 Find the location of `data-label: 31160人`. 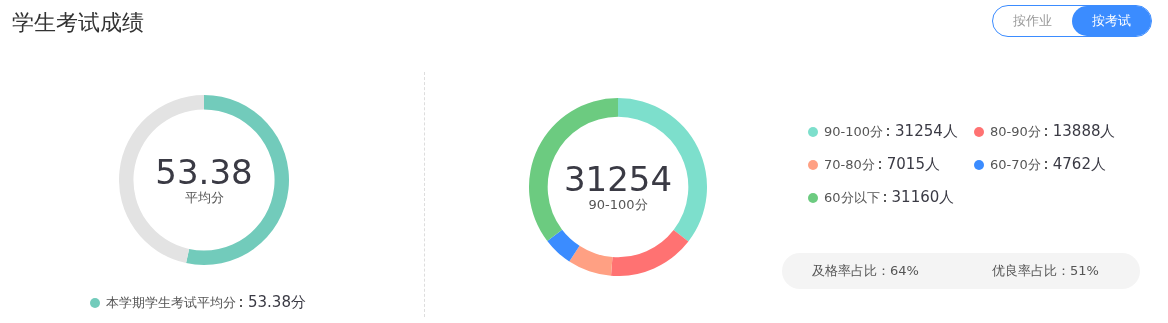

data-label: 31160人 is located at coordinates (923, 197).